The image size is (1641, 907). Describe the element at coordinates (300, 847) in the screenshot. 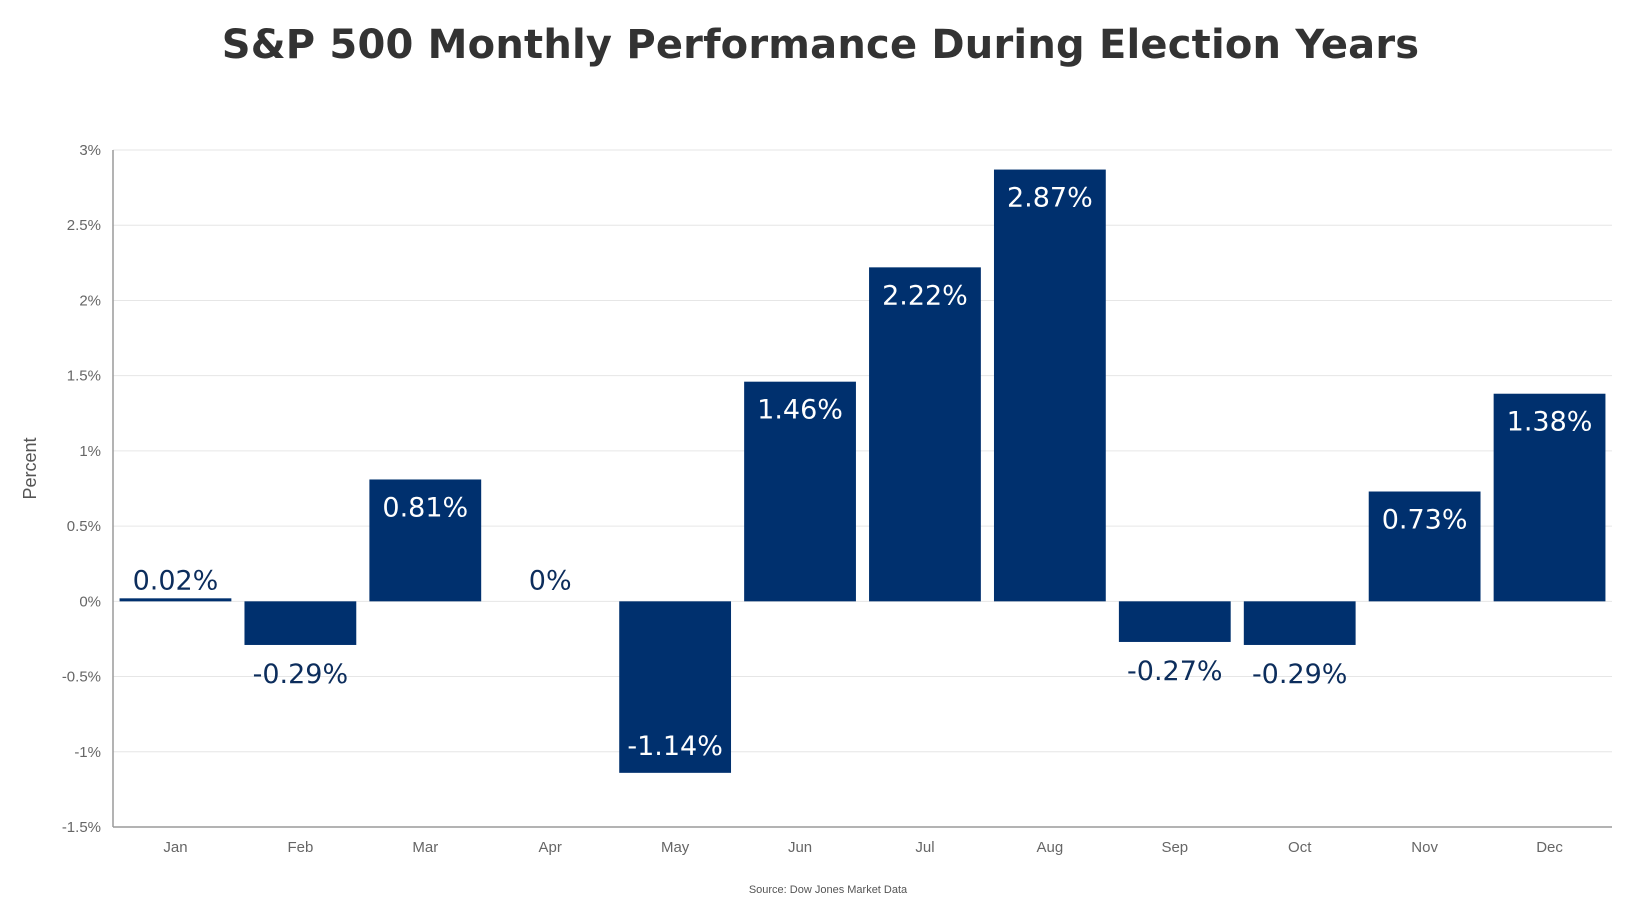

I see `x-tick-label: Feb` at that location.